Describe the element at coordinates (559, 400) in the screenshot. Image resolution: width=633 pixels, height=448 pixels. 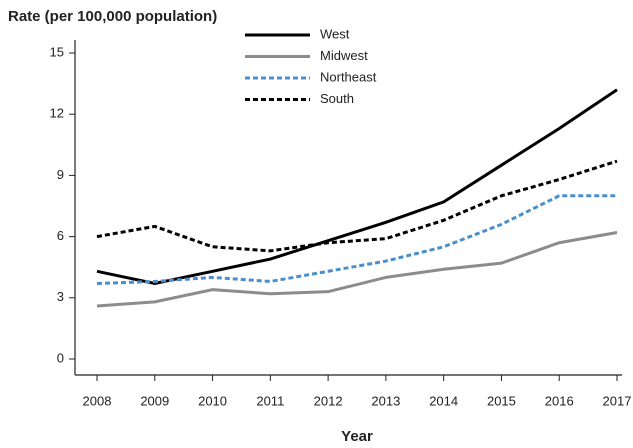
I see `x-tick-label: 2016` at that location.